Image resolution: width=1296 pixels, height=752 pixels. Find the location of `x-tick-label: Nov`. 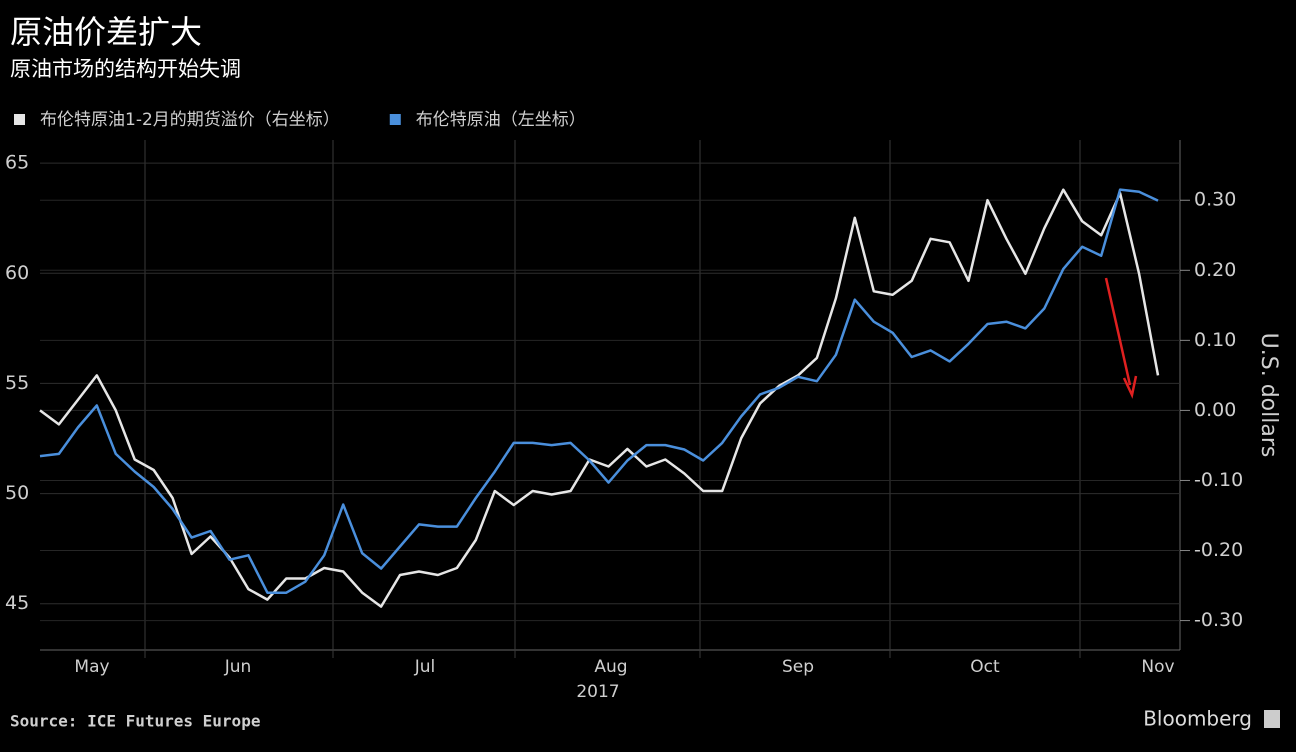

x-tick-label: Nov is located at coordinates (1157, 667).